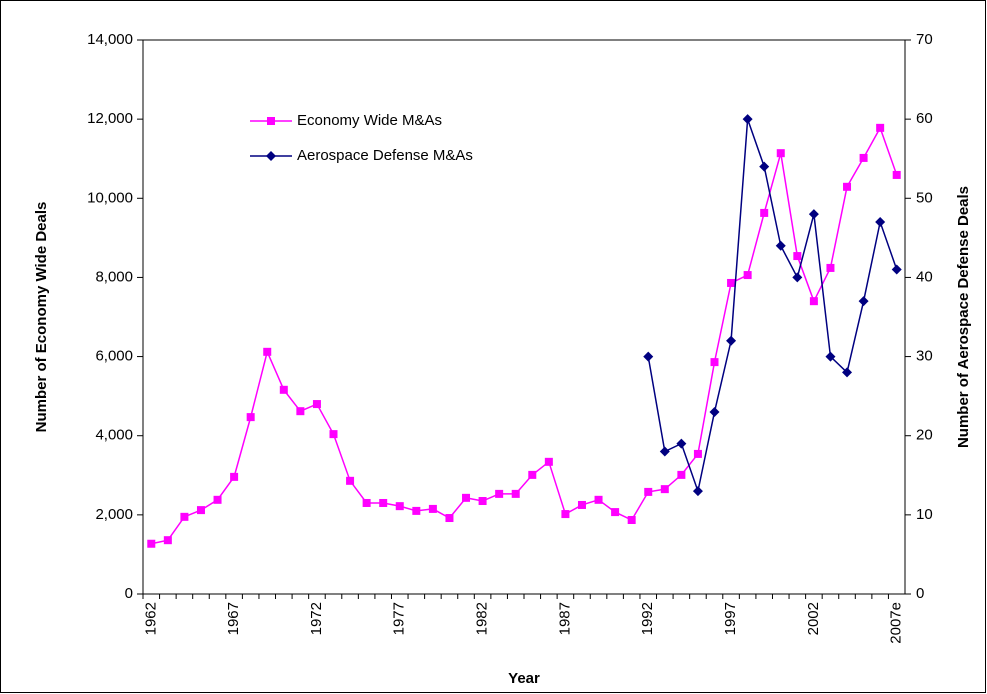  I want to click on y-tick-label: 0, so click(129, 593).